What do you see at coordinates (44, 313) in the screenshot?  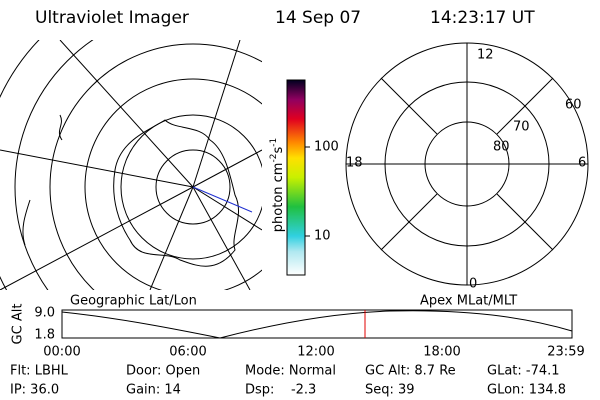 I see `y-tick-label: 9.0` at bounding box center [44, 313].